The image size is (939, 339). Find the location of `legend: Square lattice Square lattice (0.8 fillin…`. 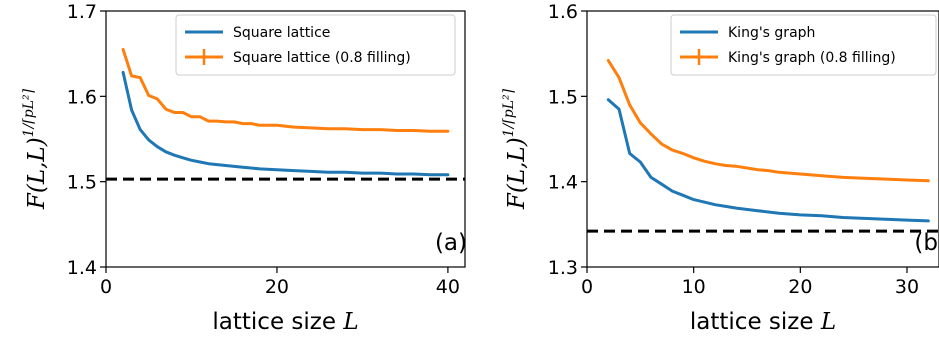

legend: Square lattice Square lattice (0.8 fillin… is located at coordinates (315, 45).